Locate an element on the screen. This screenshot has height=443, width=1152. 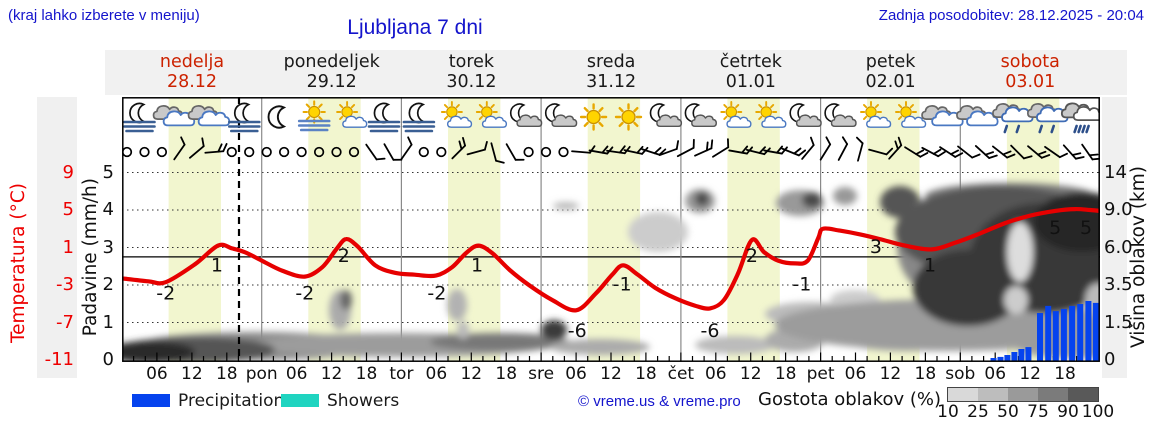
temp-axis-strip is located at coordinates (57, 237).